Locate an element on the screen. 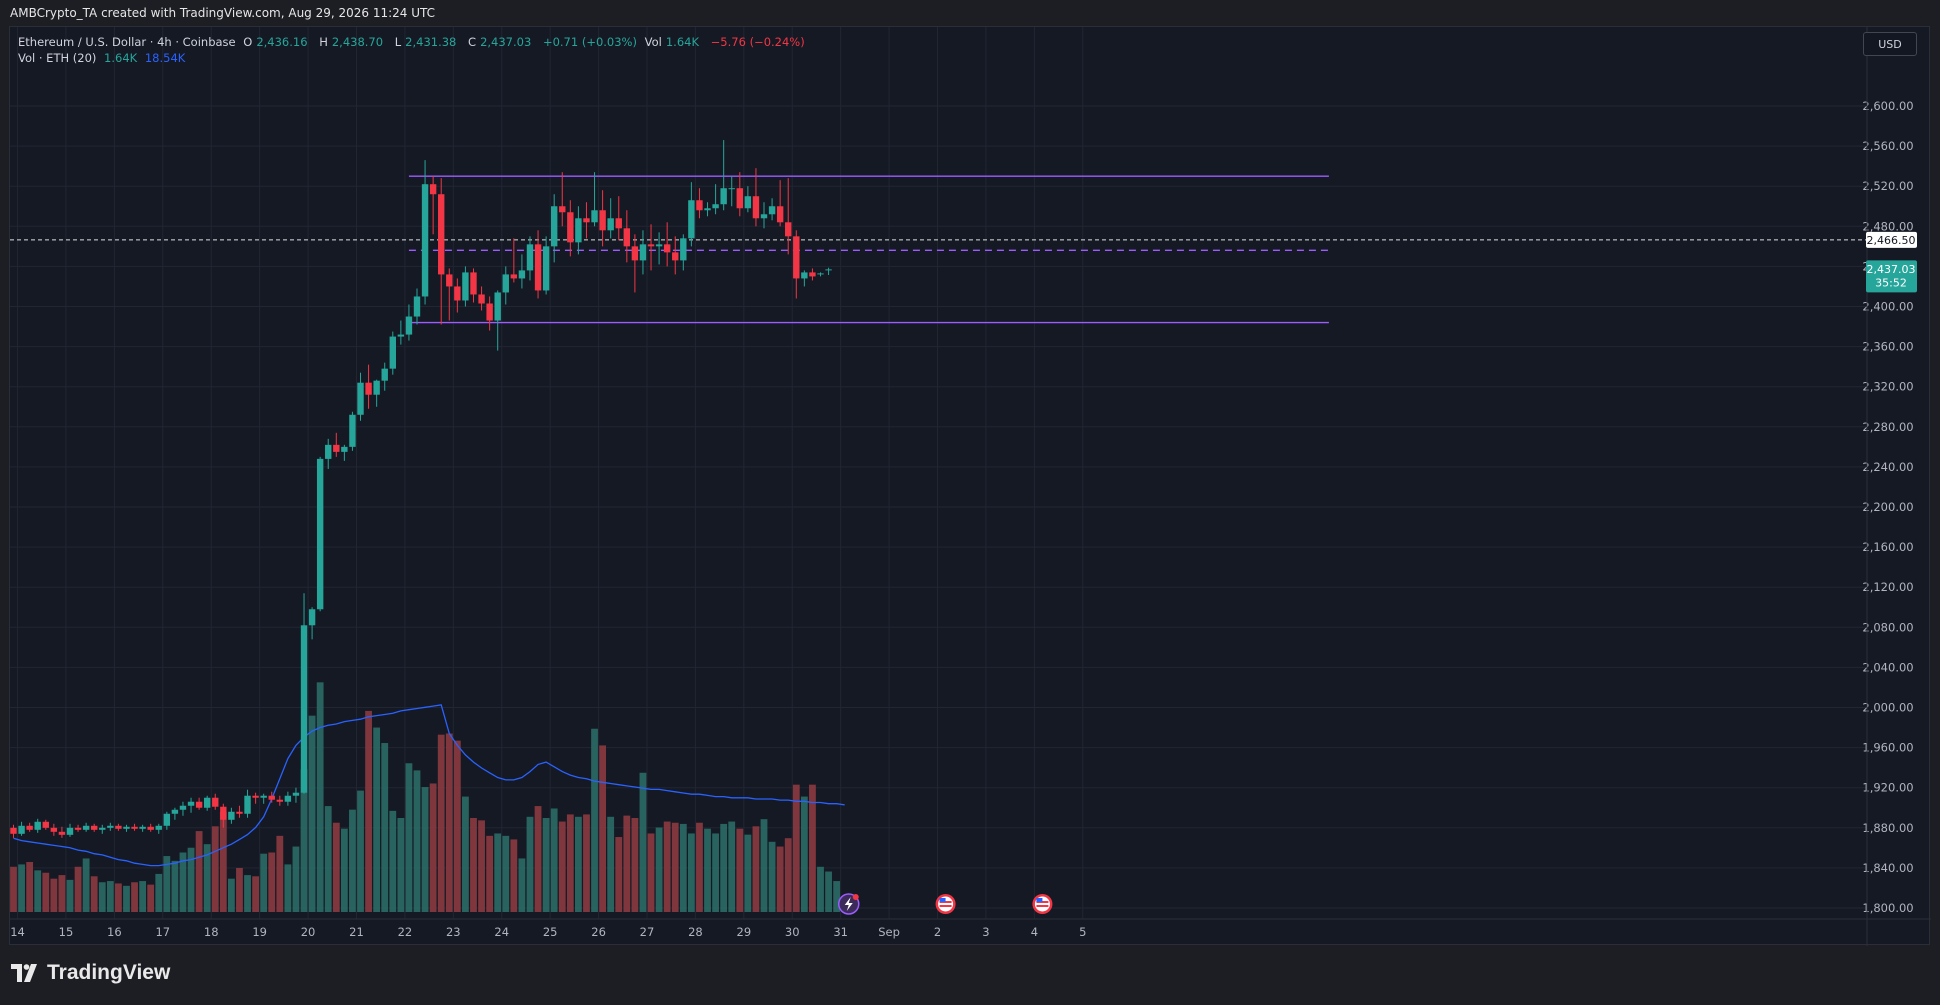 This screenshot has width=1940, height=1005. open-value: 2,436.16 is located at coordinates (282, 42).